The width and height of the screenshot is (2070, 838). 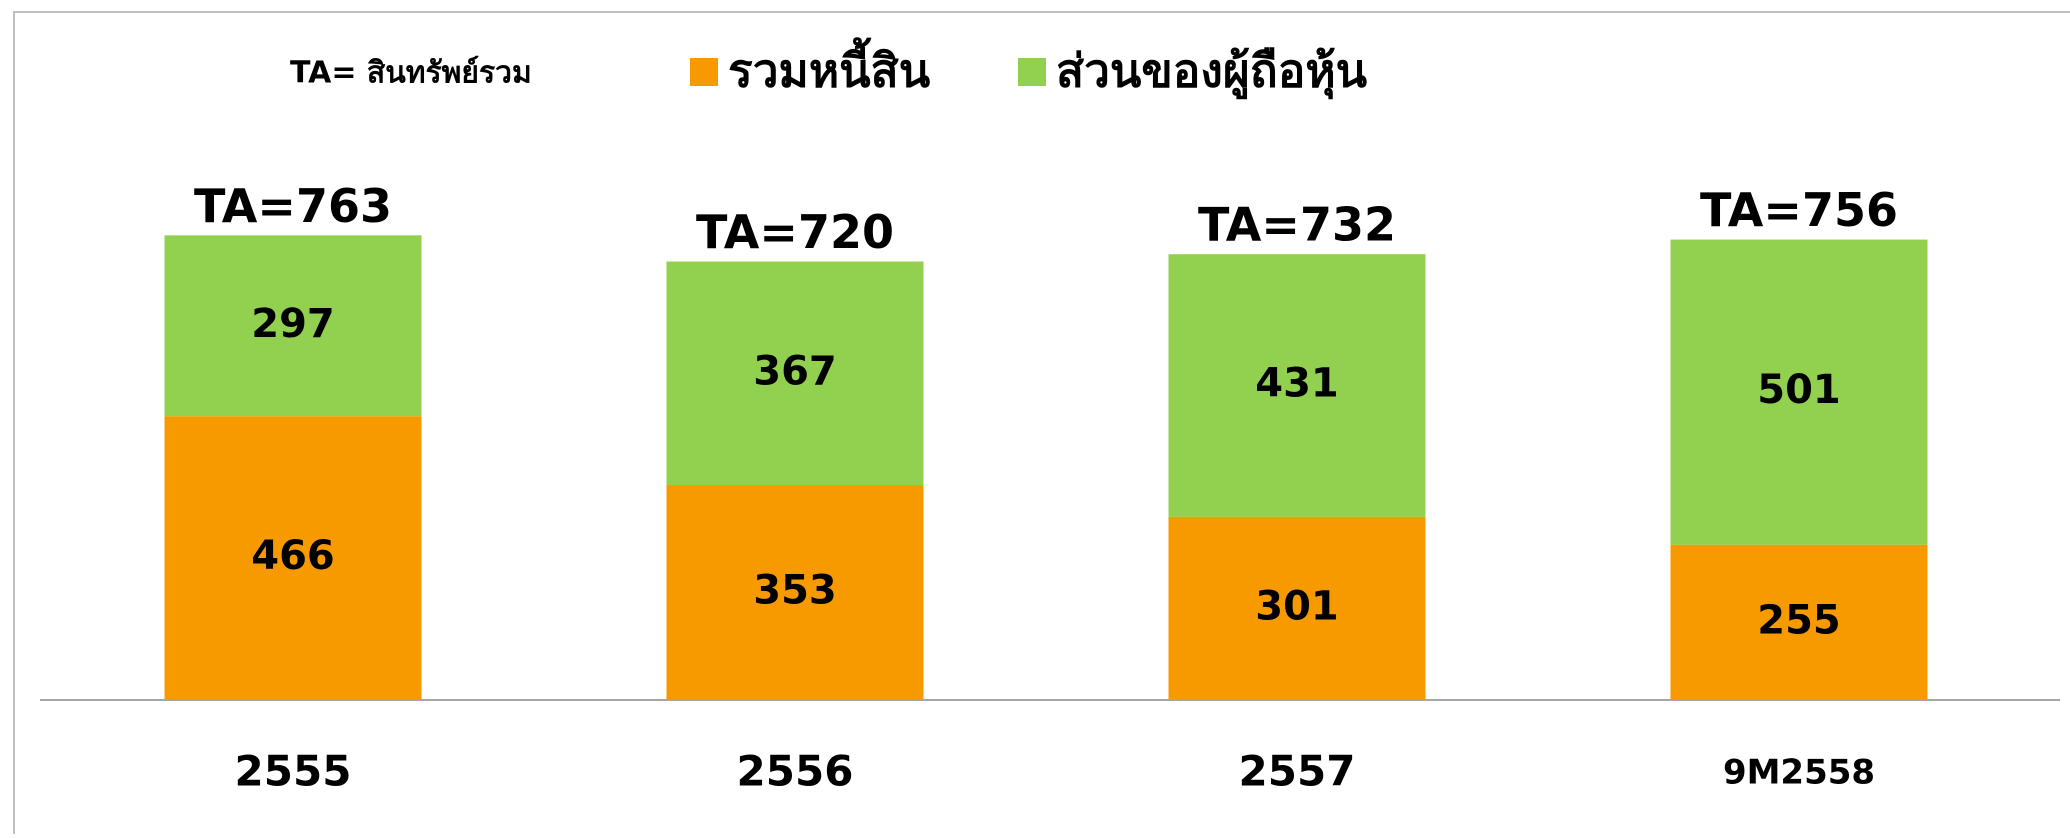 What do you see at coordinates (795, 371) in the screenshot?
I see `data-label: 367` at bounding box center [795, 371].